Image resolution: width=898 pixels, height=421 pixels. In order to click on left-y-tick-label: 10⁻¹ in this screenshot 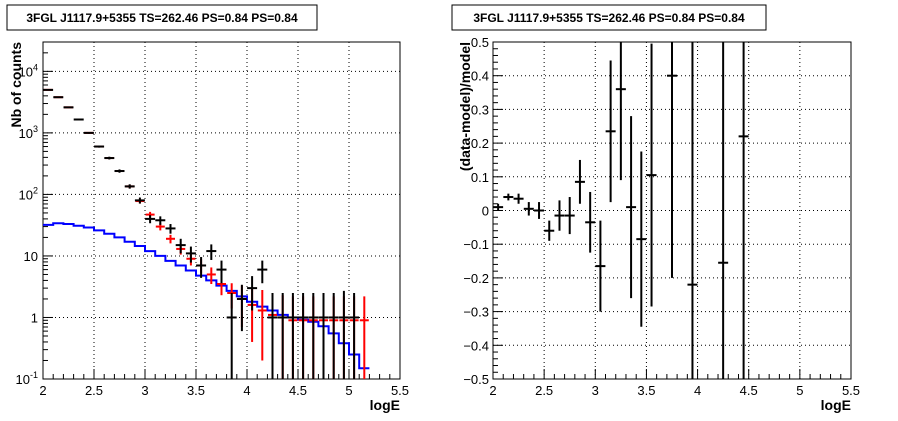, I will do `click(27, 378)`.